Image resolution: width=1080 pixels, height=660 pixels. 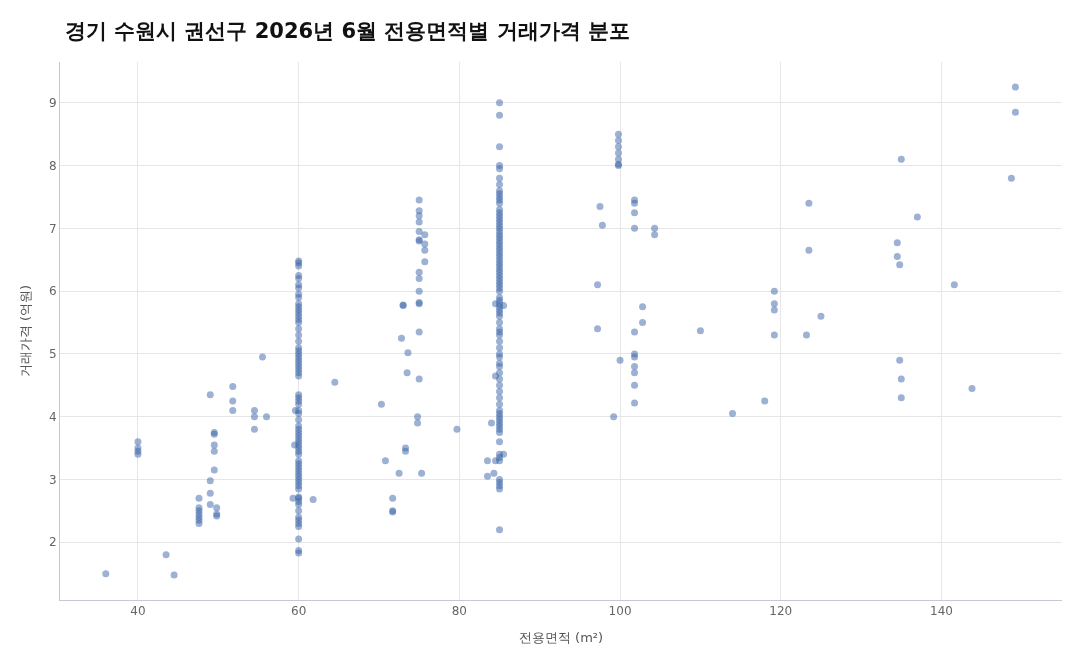 What do you see at coordinates (561, 637) in the screenshot?
I see `x-axis-title: 전용면적 (m²)` at bounding box center [561, 637].